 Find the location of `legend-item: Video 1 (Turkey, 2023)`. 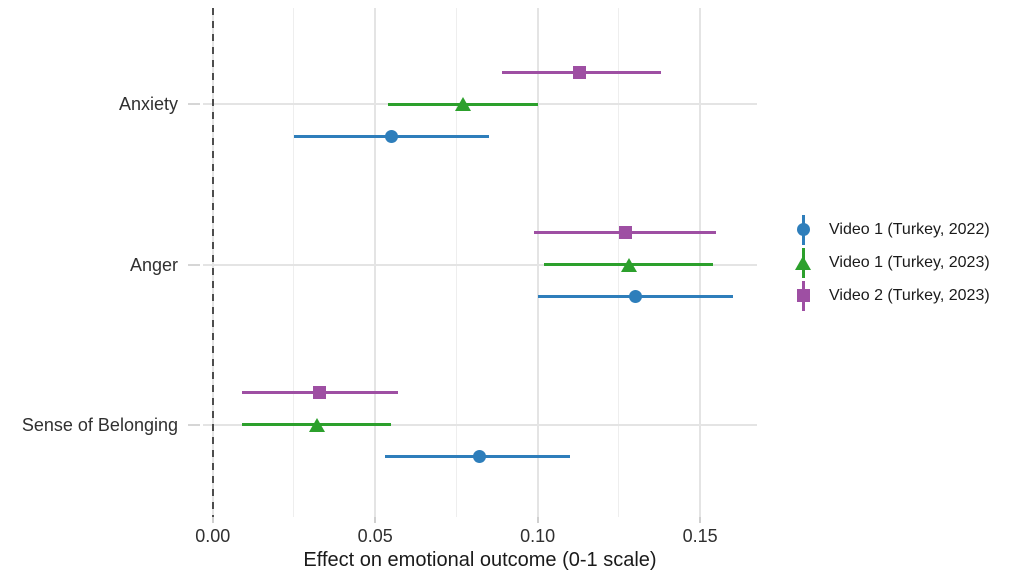

legend-item: Video 1 (Turkey, 2023) is located at coordinates (890, 262).